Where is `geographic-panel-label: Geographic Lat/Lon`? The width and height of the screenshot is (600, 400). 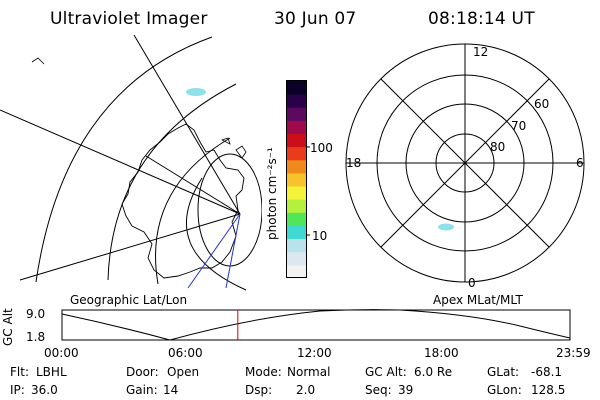
geographic-panel-label: Geographic Lat/Lon is located at coordinates (129, 300).